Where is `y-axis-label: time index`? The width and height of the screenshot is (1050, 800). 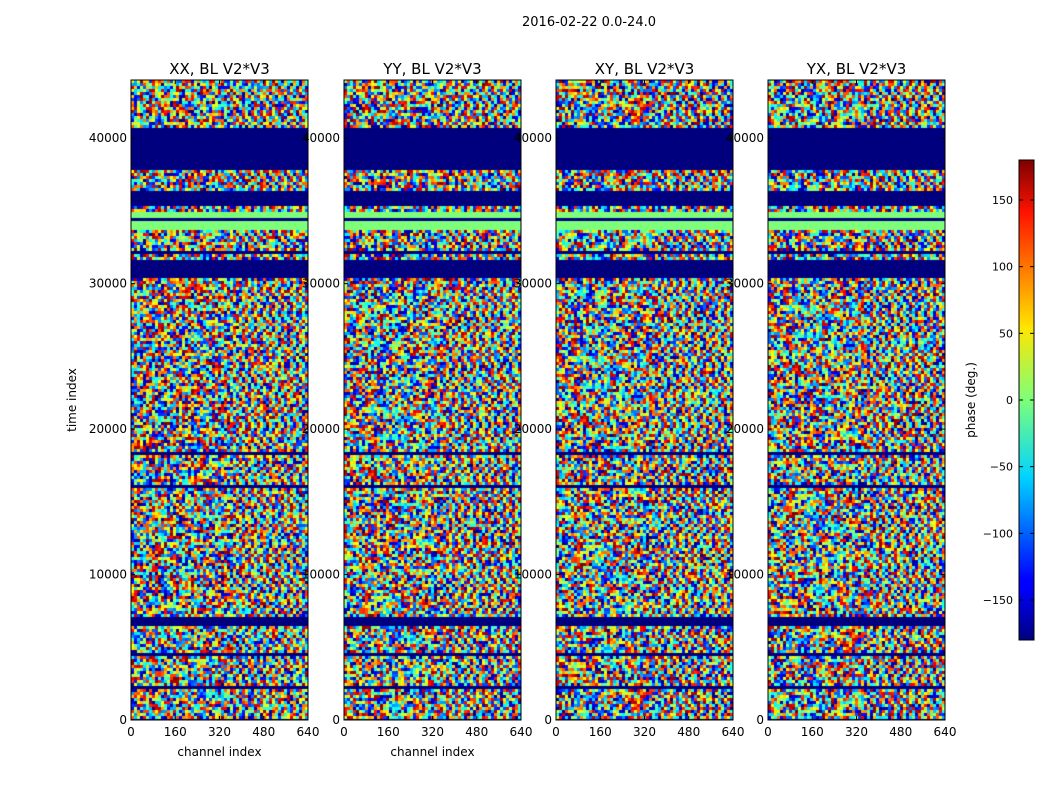
y-axis-label: time index is located at coordinates (72, 400).